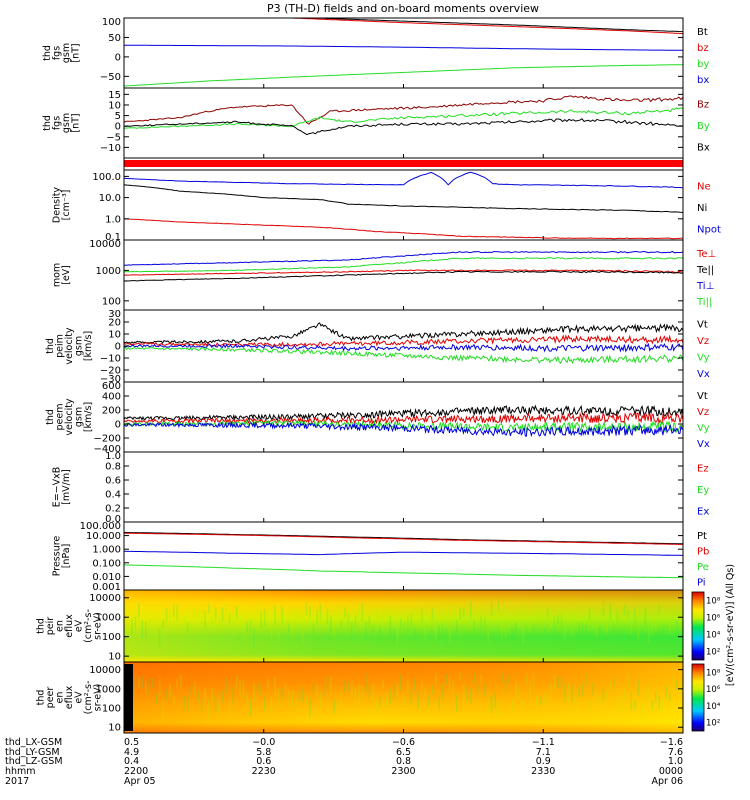 This screenshot has width=750, height=800. What do you see at coordinates (88, 417) in the screenshot?
I see `panel-7-ylabel-line: [km/s]` at bounding box center [88, 417].